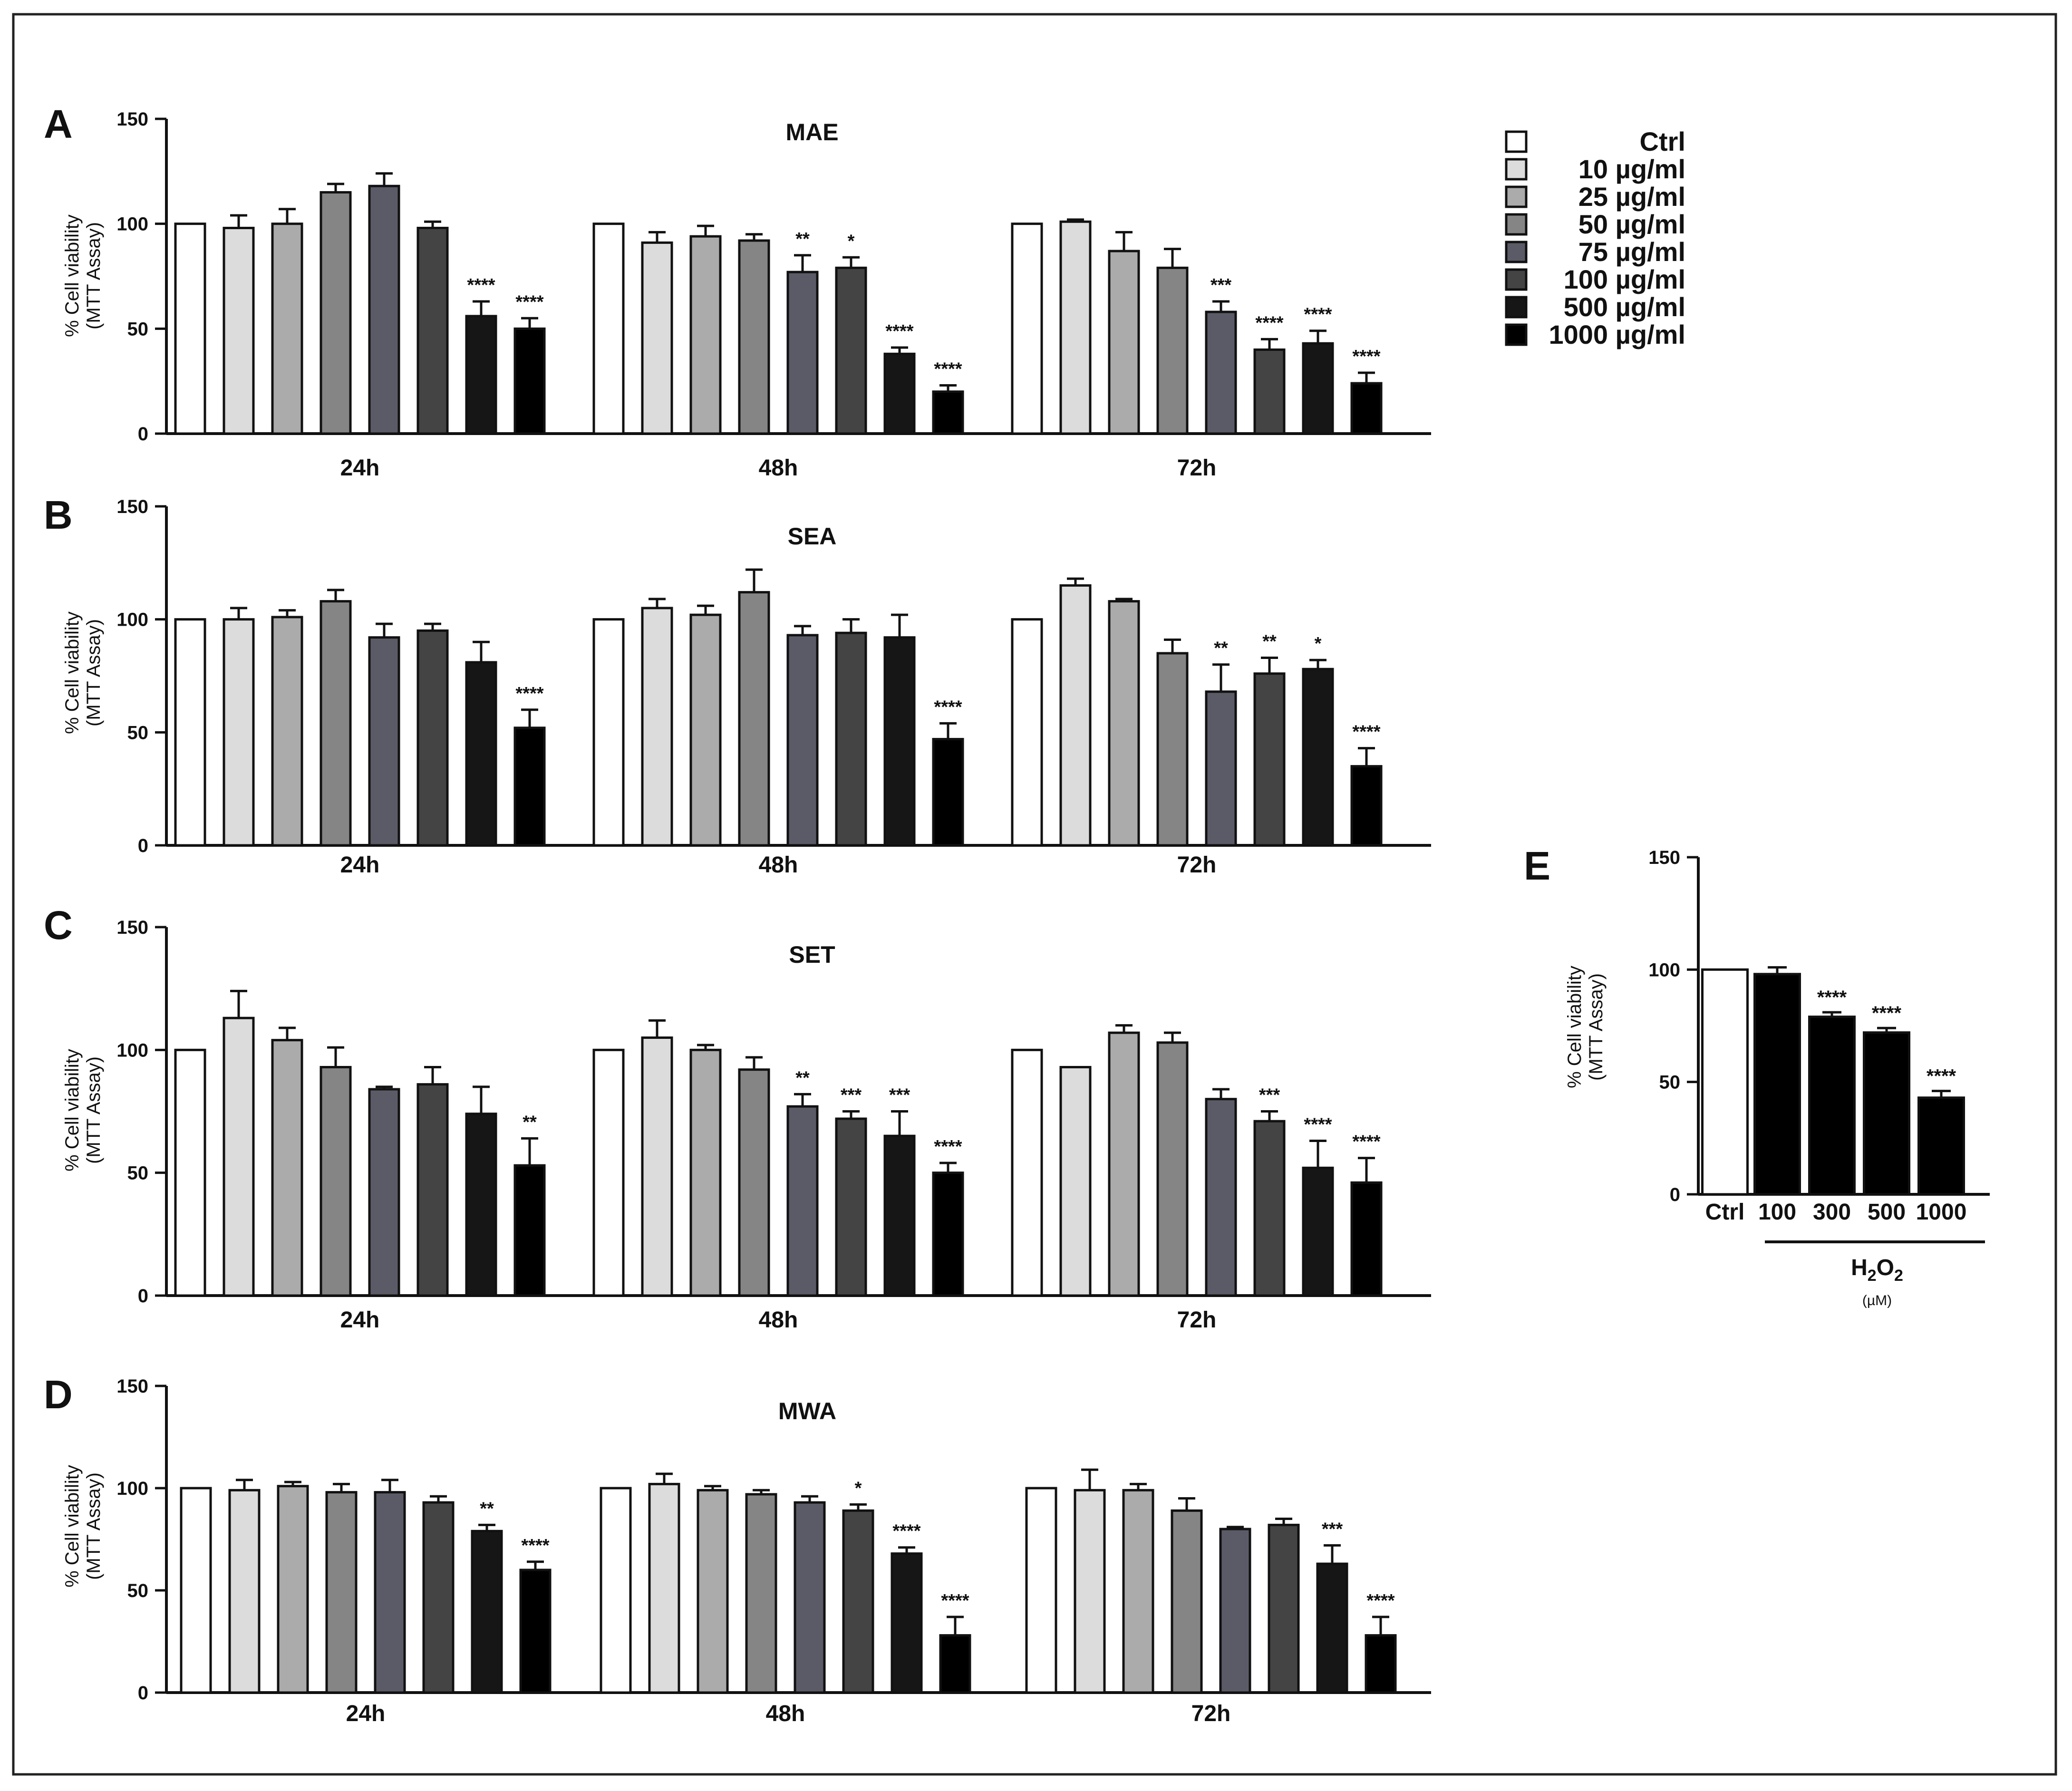 The width and height of the screenshot is (2072, 1791). I want to click on category-label-e: 300, so click(1832, 1212).